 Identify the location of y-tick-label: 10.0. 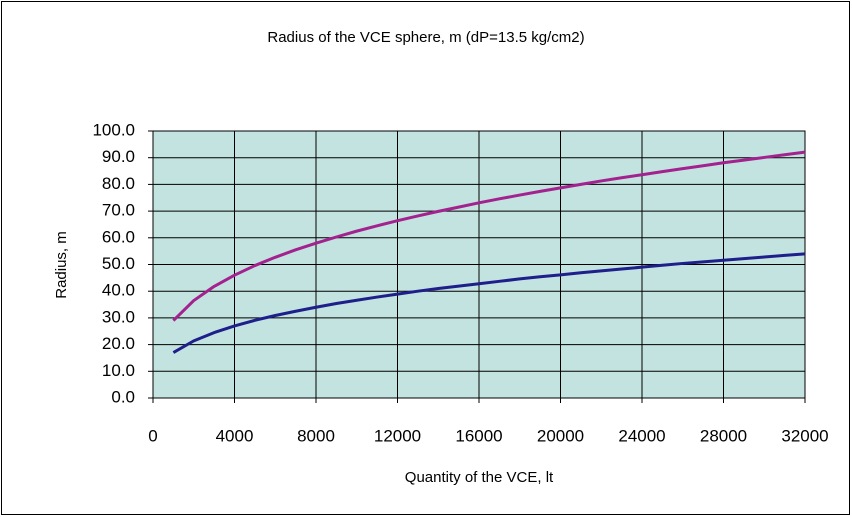
(118, 370).